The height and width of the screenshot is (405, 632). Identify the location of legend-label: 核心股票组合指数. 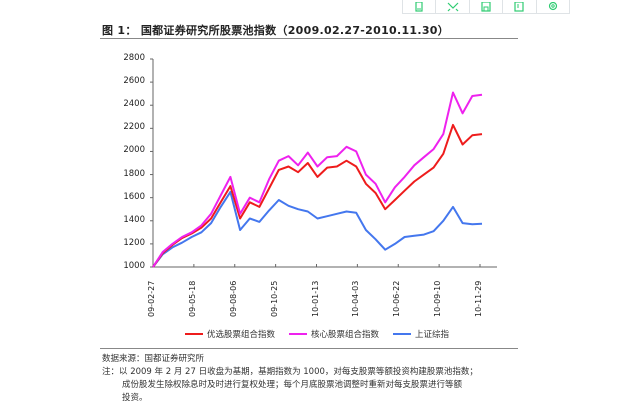
(345, 335).